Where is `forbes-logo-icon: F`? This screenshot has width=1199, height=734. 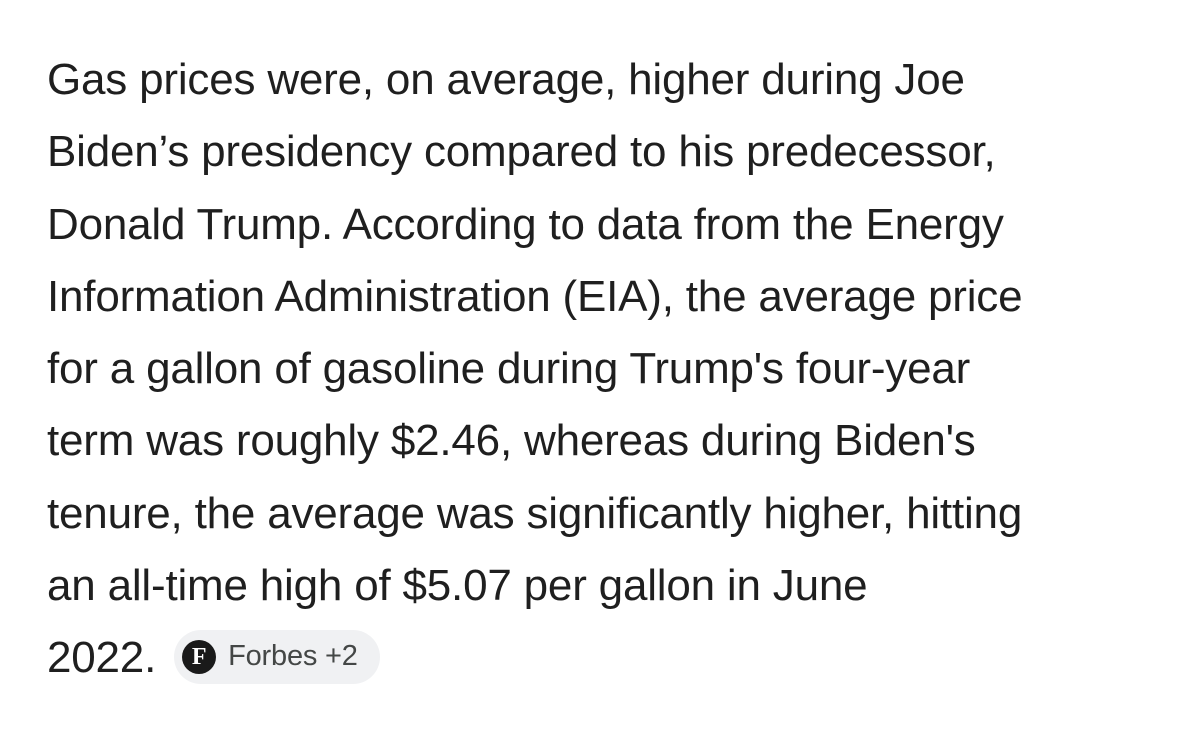
forbes-logo-icon: F is located at coordinates (199, 656).